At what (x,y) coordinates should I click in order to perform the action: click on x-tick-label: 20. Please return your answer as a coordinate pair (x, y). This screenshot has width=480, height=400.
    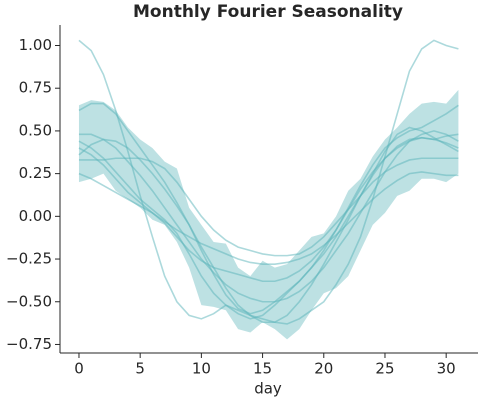
    Looking at the image, I should click on (323, 369).